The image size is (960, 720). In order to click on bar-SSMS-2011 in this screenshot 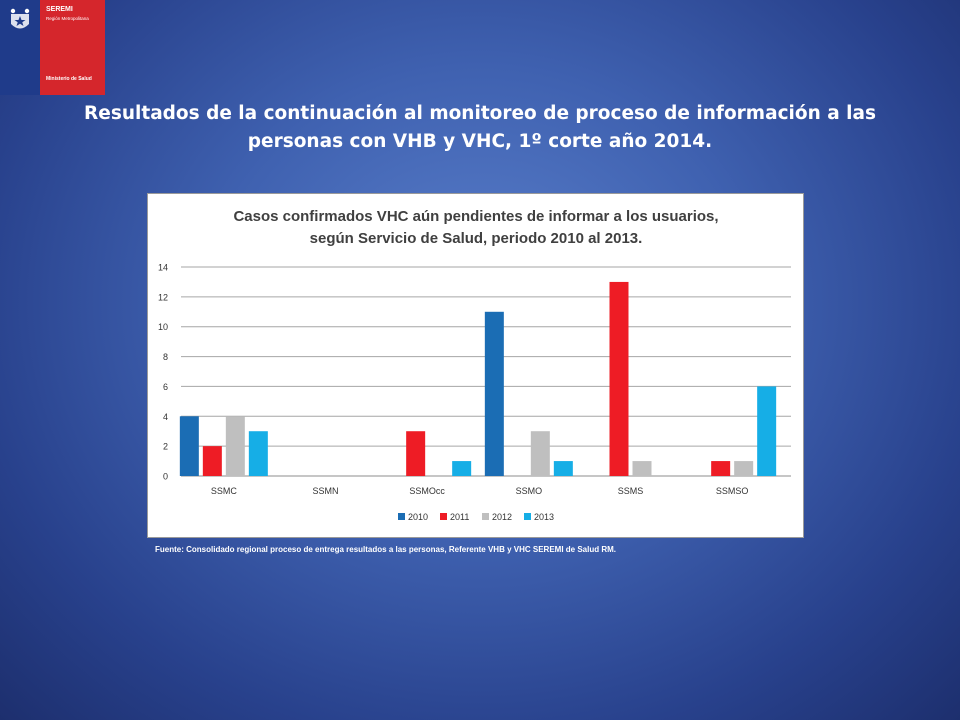, I will do `click(619, 378)`.